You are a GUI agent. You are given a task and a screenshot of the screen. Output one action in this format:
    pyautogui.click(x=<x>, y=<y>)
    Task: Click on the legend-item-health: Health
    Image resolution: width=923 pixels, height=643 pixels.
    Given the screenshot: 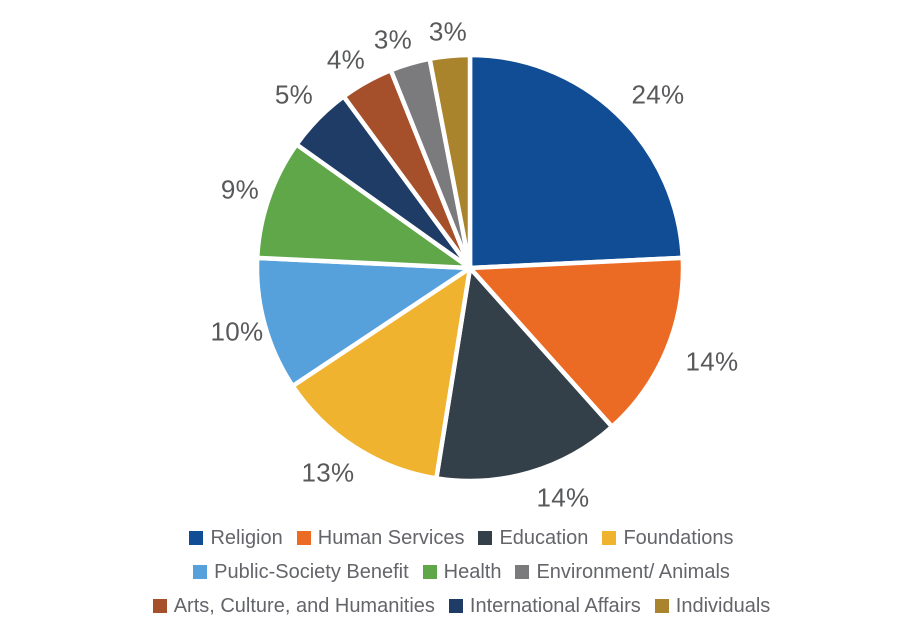 What is the action you would take?
    pyautogui.click(x=462, y=572)
    